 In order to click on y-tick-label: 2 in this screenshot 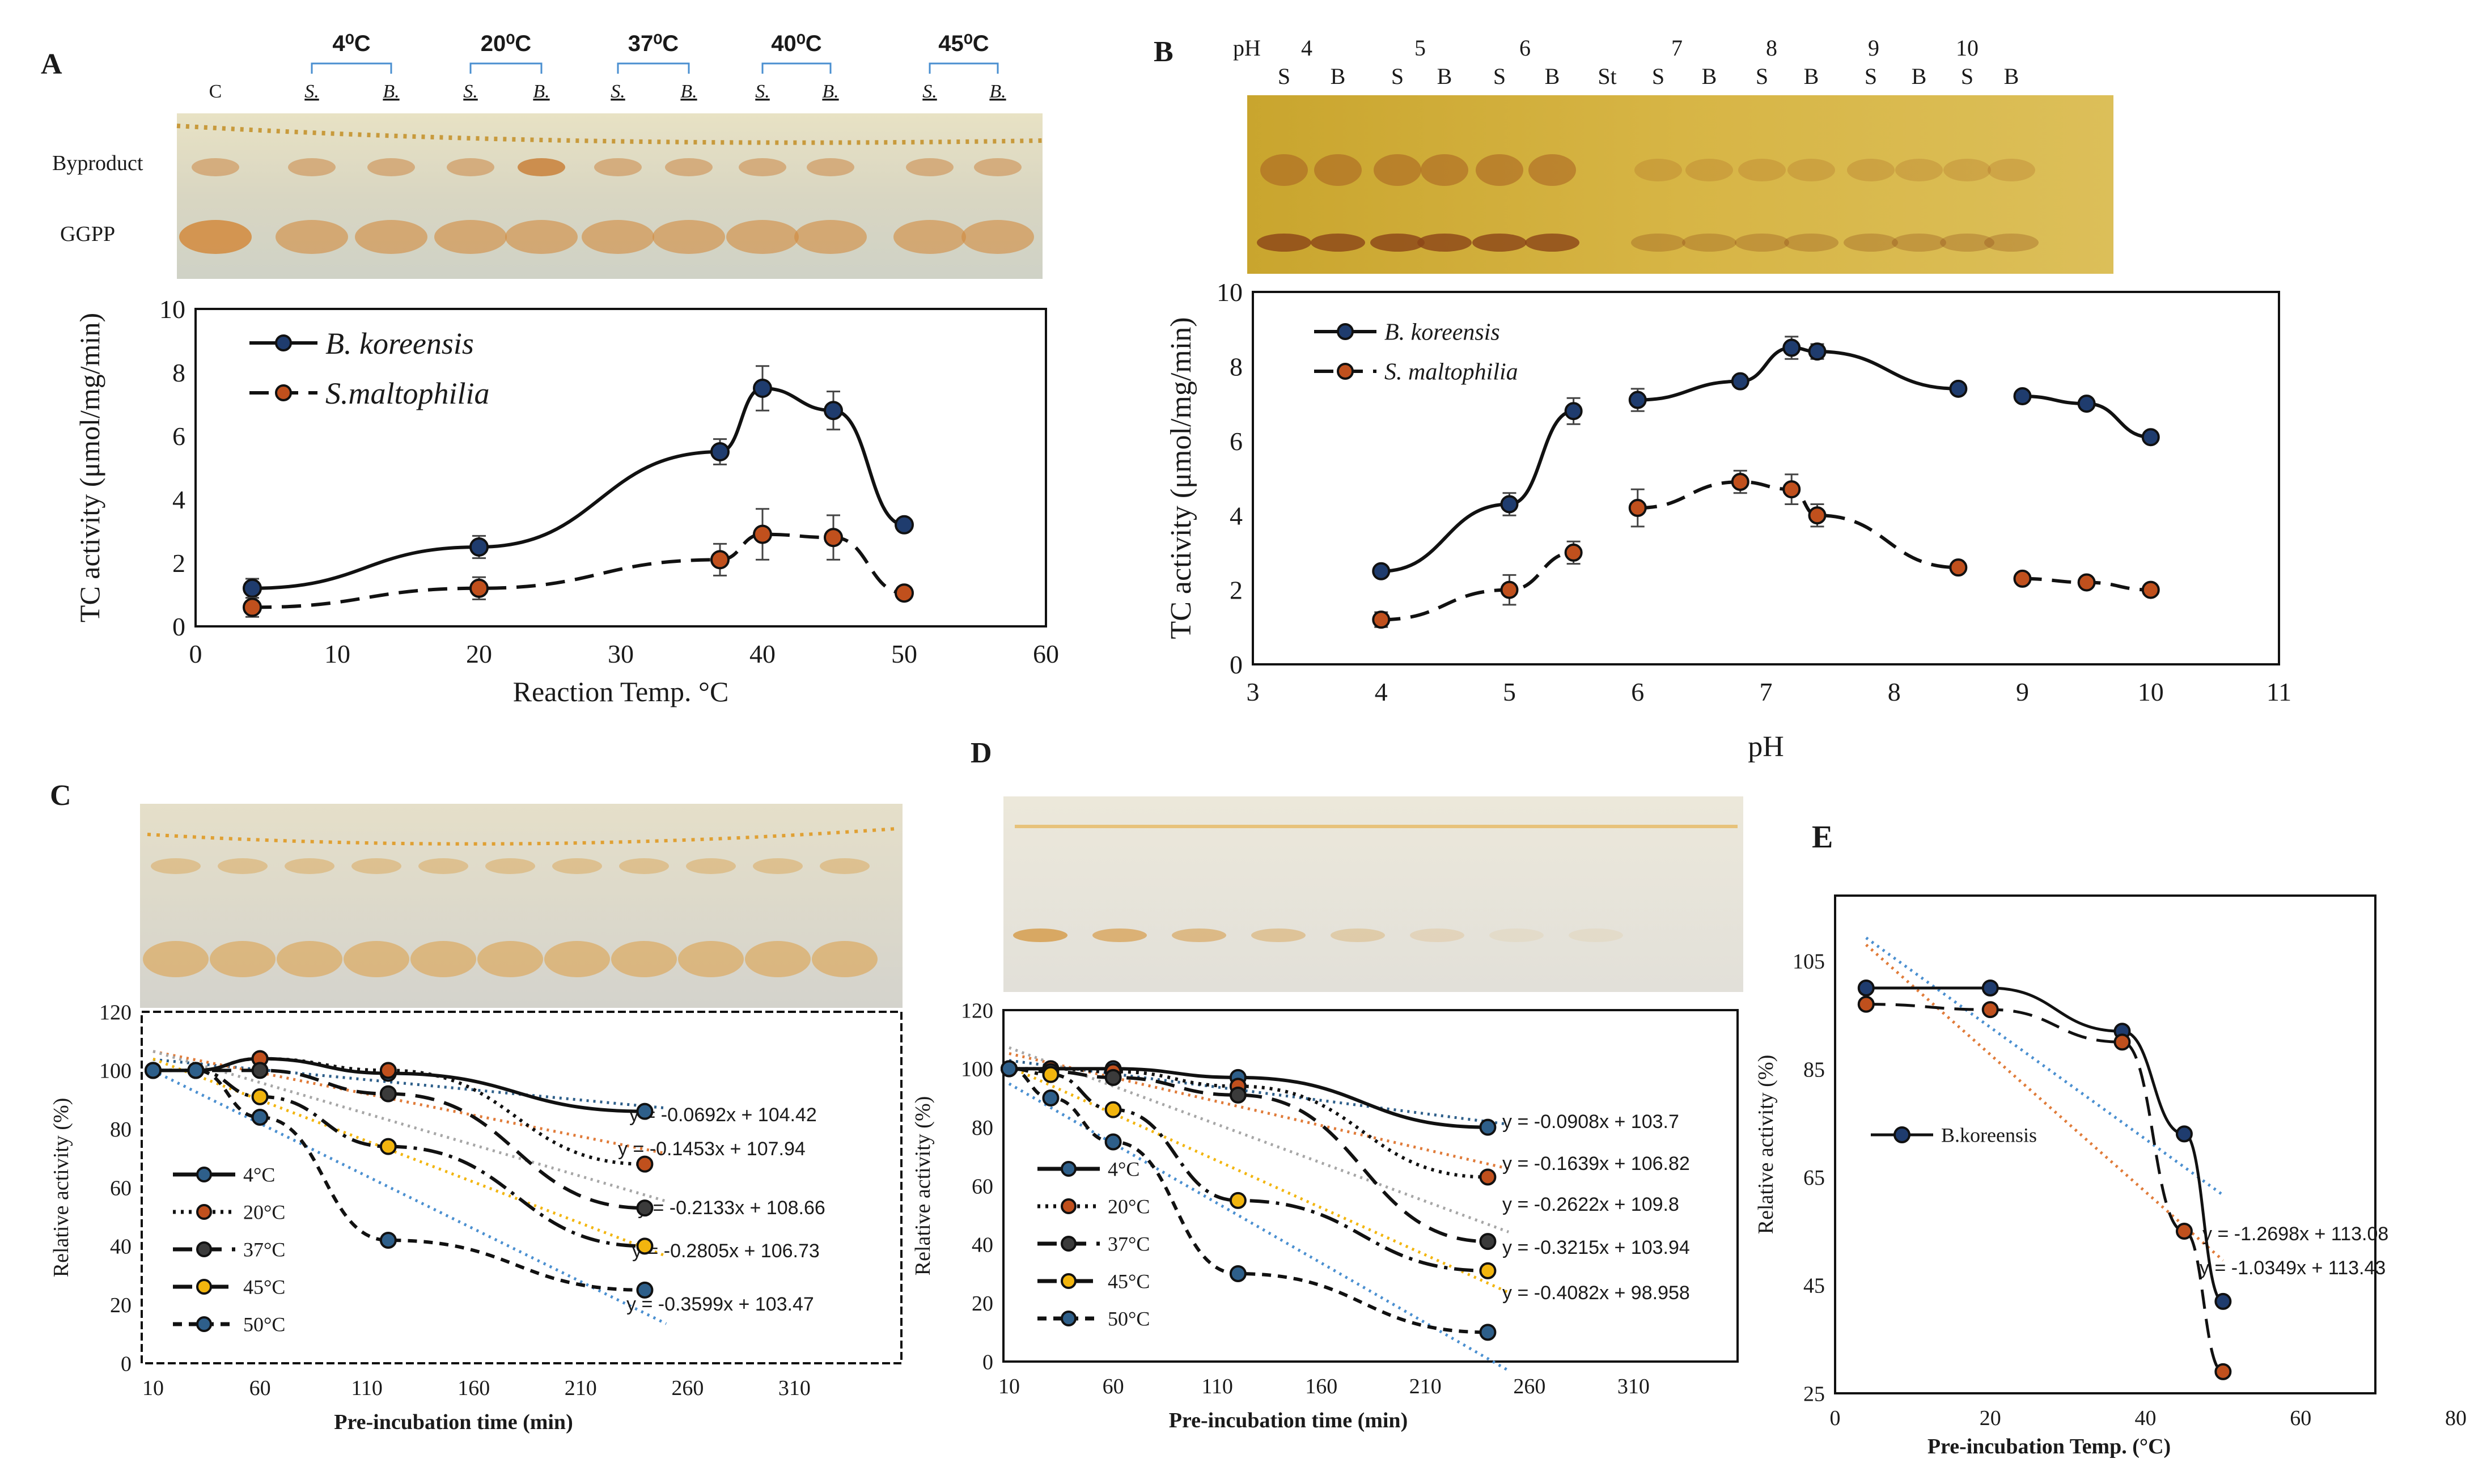, I will do `click(1236, 590)`.